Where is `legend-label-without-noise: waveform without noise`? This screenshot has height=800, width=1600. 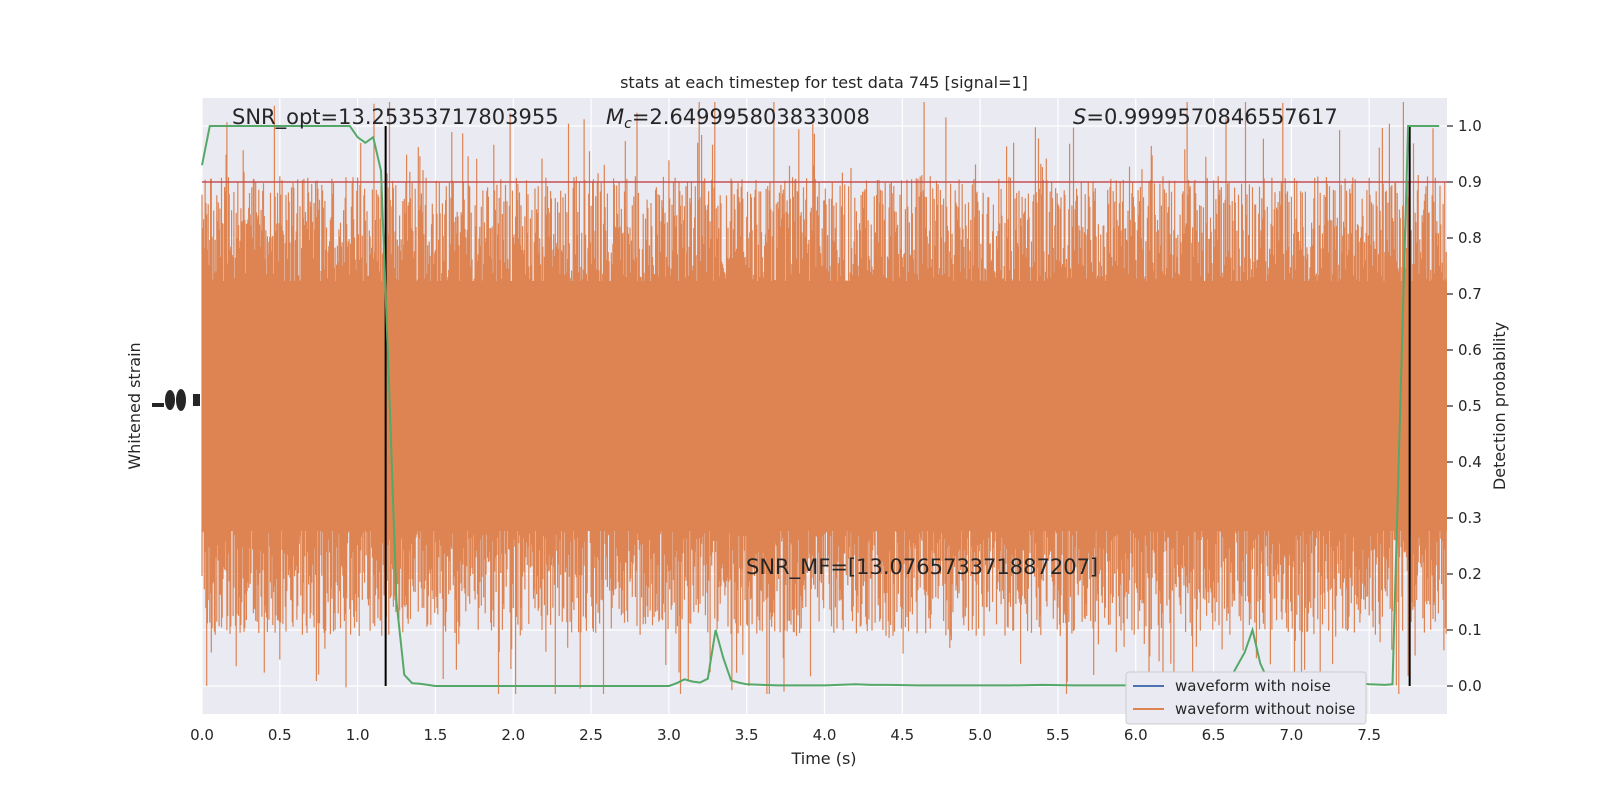
legend-label-without-noise: waveform without noise is located at coordinates (1265, 709).